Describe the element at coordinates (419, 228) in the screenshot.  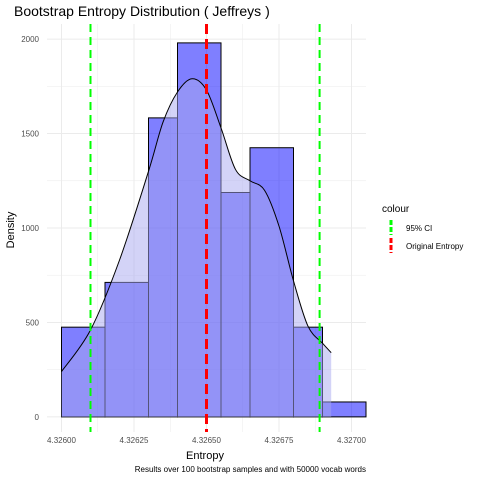
I see `legend-label-ci: 95% CI` at that location.